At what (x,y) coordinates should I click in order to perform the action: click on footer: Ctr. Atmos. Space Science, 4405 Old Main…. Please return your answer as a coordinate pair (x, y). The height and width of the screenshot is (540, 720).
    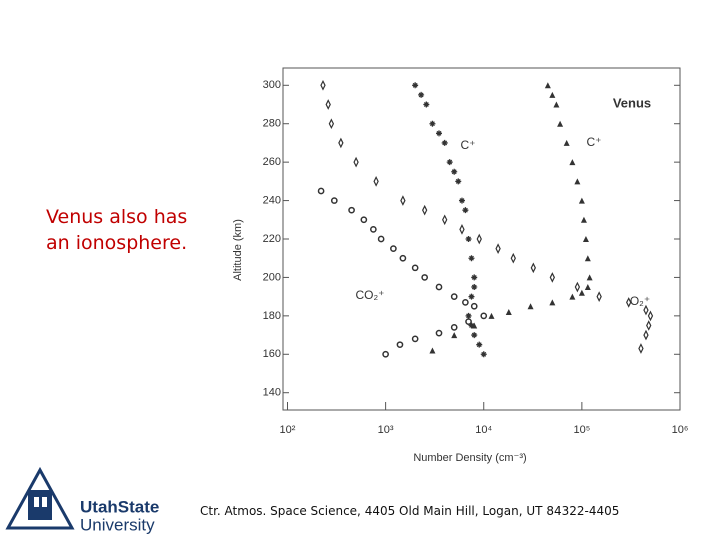
    Looking at the image, I should click on (410, 511).